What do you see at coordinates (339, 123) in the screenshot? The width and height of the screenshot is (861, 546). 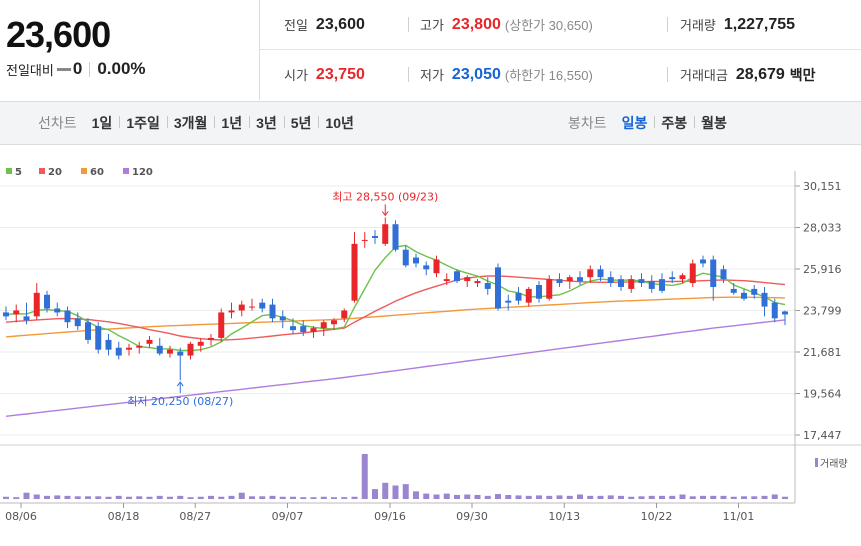 I see `period-10y-button: 10년` at bounding box center [339, 123].